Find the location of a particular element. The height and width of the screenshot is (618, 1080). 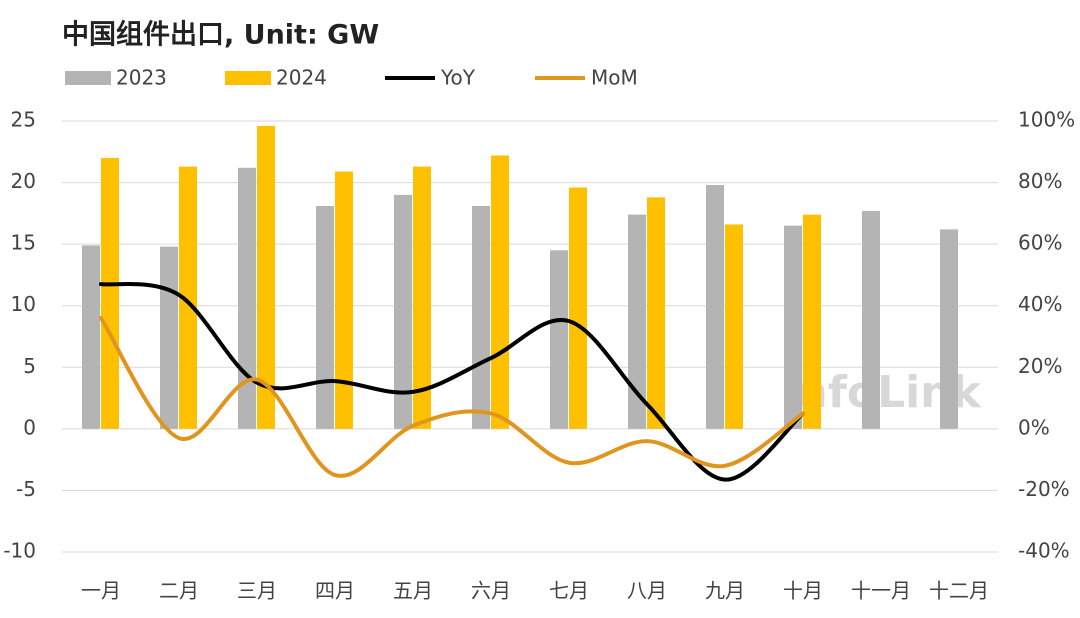

x-tick-label: 一月 is located at coordinates (101, 591).